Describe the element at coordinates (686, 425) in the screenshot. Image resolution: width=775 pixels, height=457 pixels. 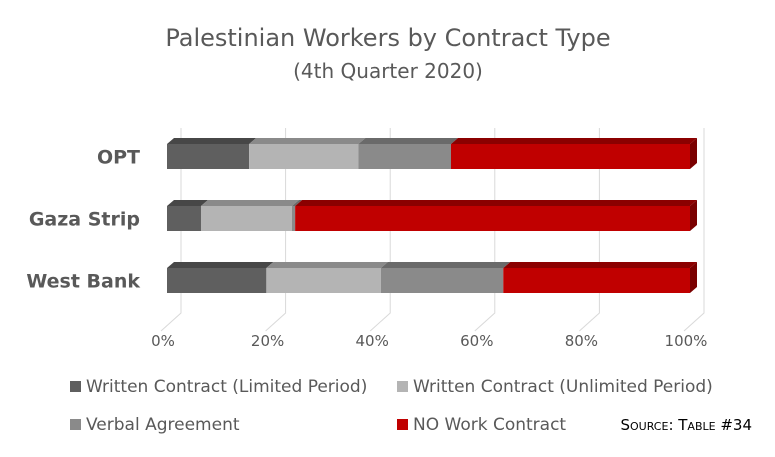
I see `source-note: Source: Table #34` at that location.